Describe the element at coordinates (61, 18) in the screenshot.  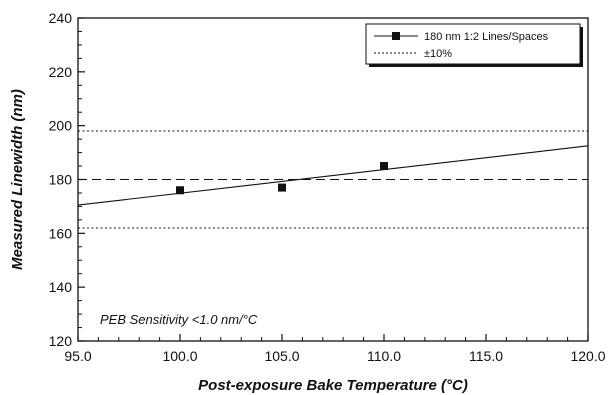
I see `y-tick-label: 240` at that location.